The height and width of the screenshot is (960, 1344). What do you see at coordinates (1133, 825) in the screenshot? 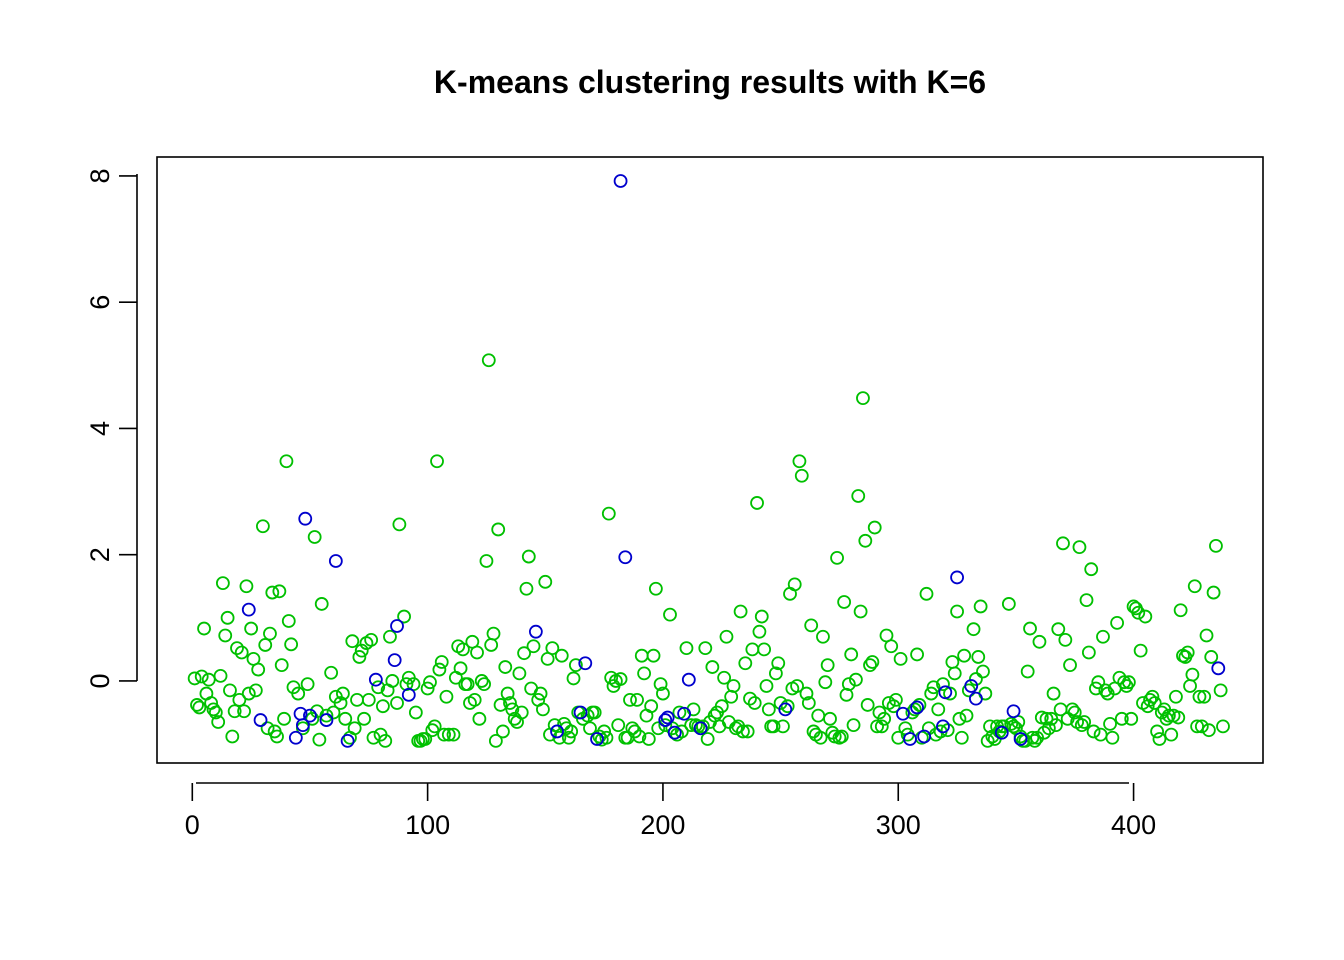
I see `x-tick-label: 400` at bounding box center [1133, 825].